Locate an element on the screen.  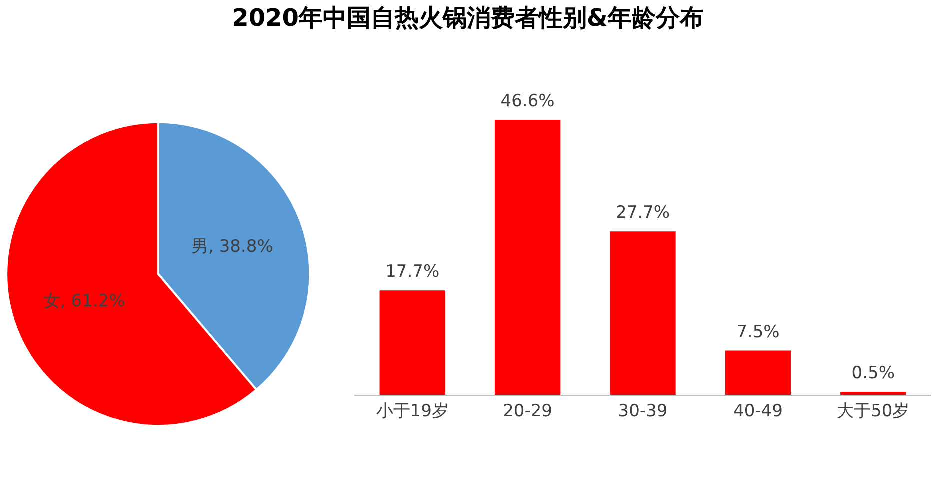
slice-label: 女, 61.2% is located at coordinates (84, 301).